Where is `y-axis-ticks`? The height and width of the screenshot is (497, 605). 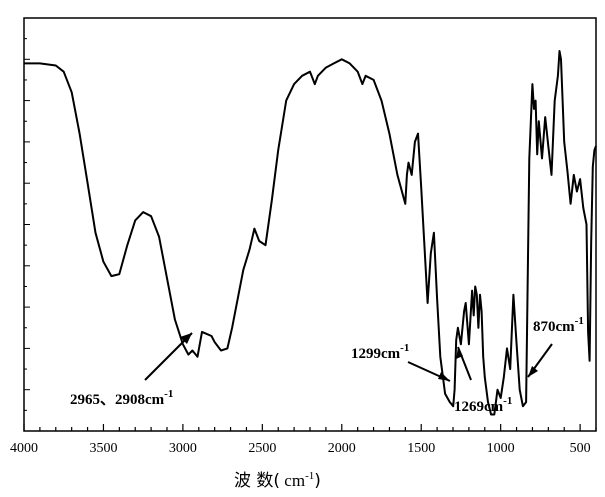
y-axis-ticks is located at coordinates (27, 224).